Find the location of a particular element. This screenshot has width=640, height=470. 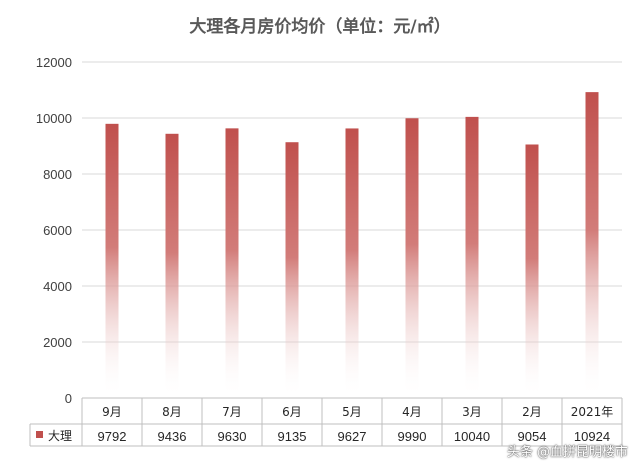

x-tick-label: 2月 is located at coordinates (532, 412).